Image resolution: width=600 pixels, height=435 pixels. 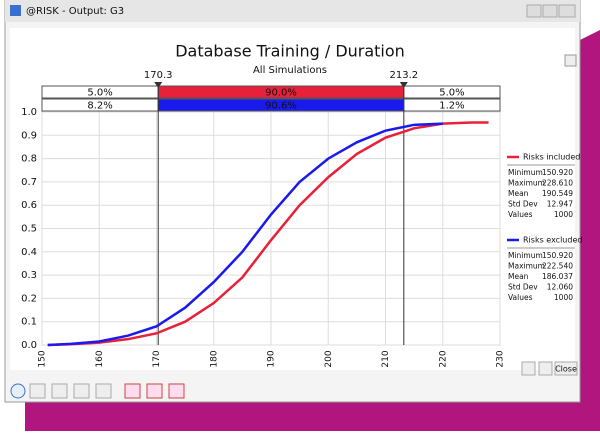 What do you see at coordinates (29, 205) in the screenshot?
I see `y-tick-label: 0.6` at bounding box center [29, 205].